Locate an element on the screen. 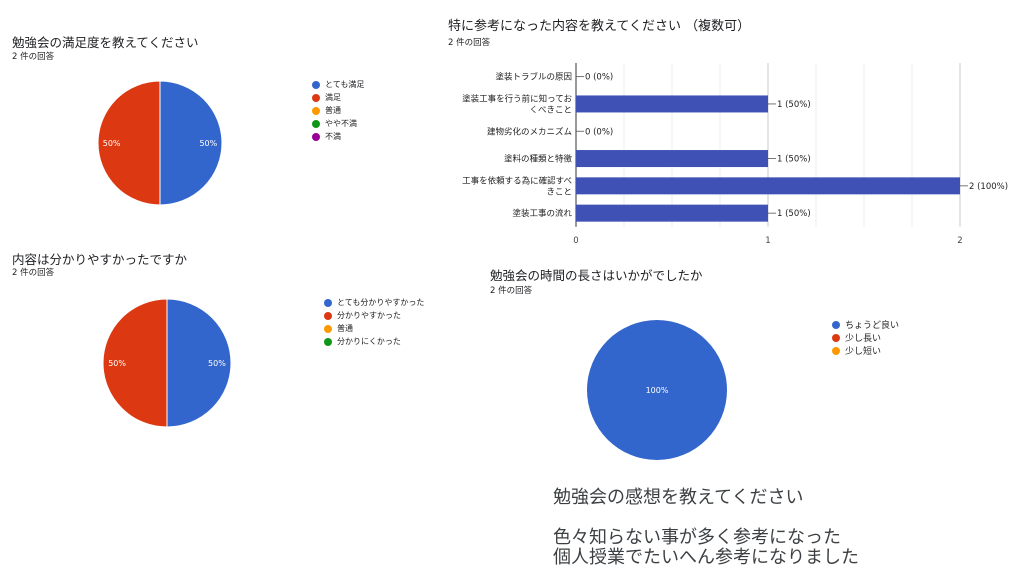  legend-label: とても満足 is located at coordinates (345, 84).